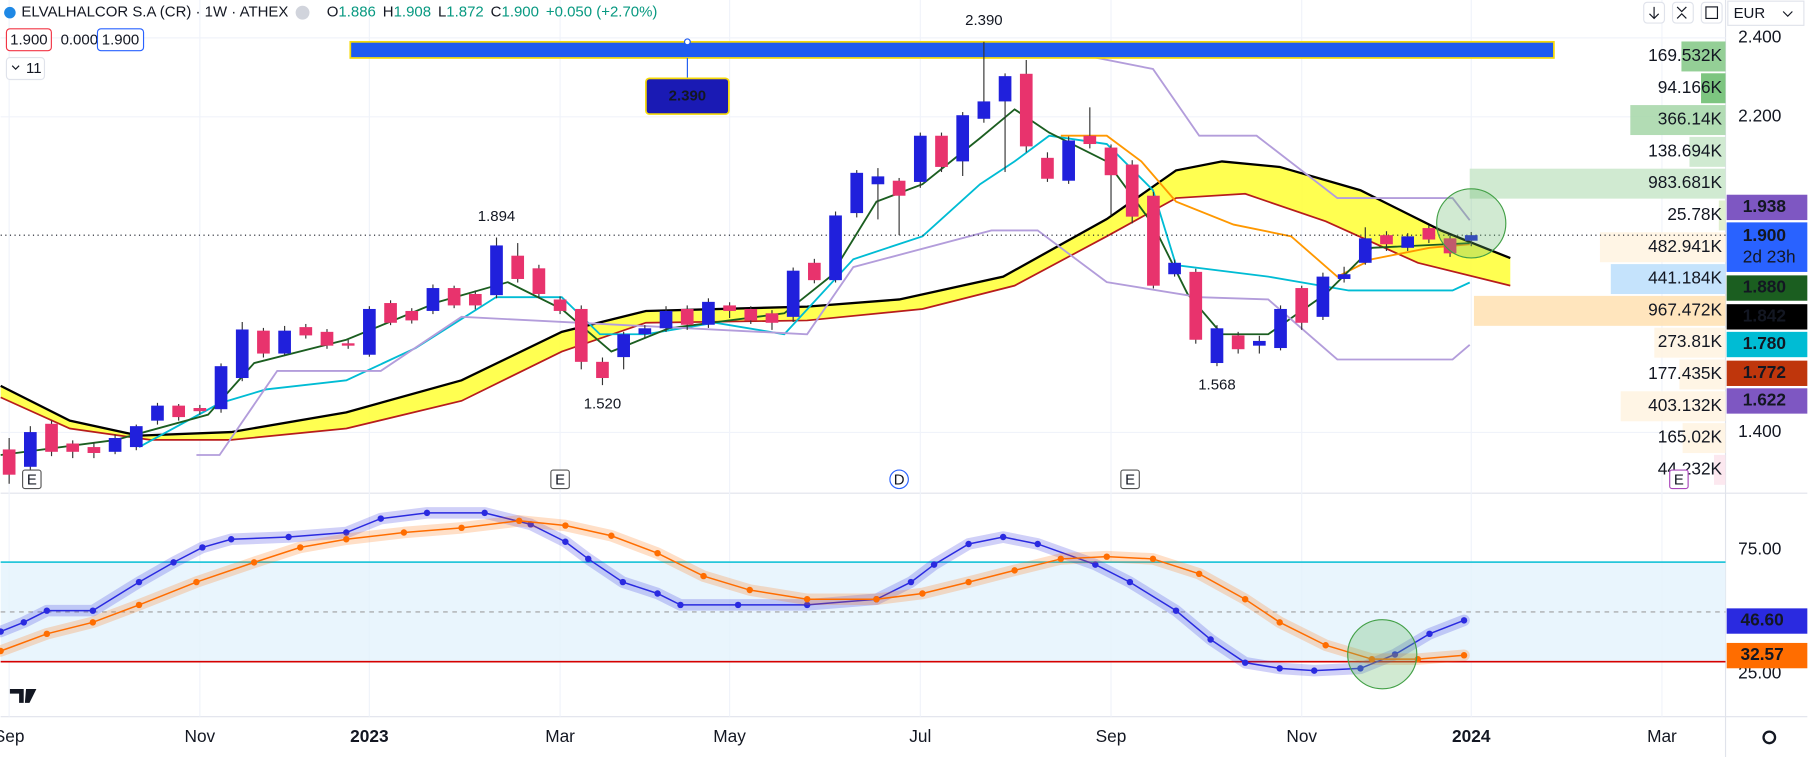 This screenshot has height=757, width=1808. What do you see at coordinates (1685, 309) in the screenshot?
I see `volume-label: 967.472K` at bounding box center [1685, 309].